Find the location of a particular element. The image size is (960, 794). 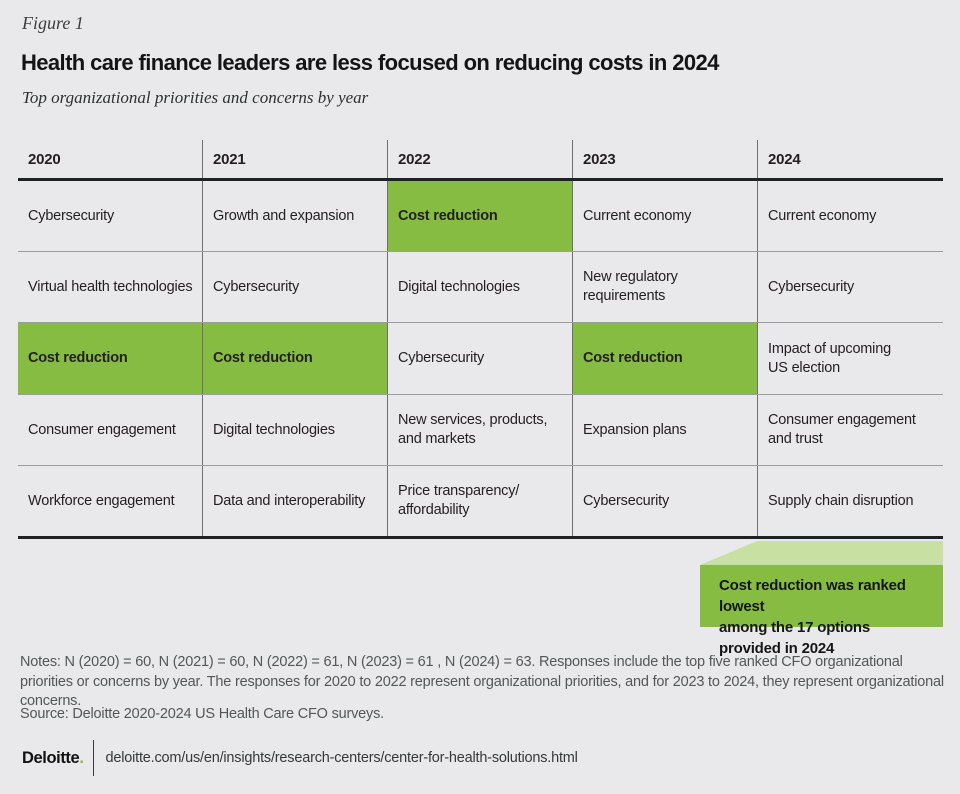

priority-cell: Workforce engagement is located at coordinates (110, 501).